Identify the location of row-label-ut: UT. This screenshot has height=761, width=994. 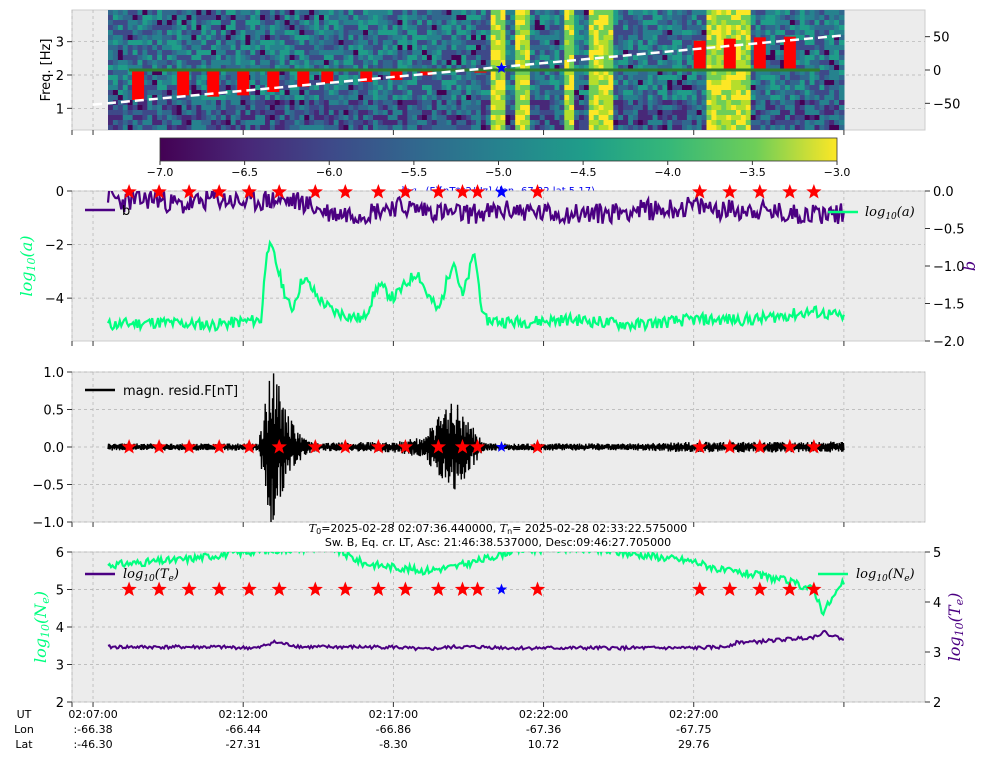
(24, 714).